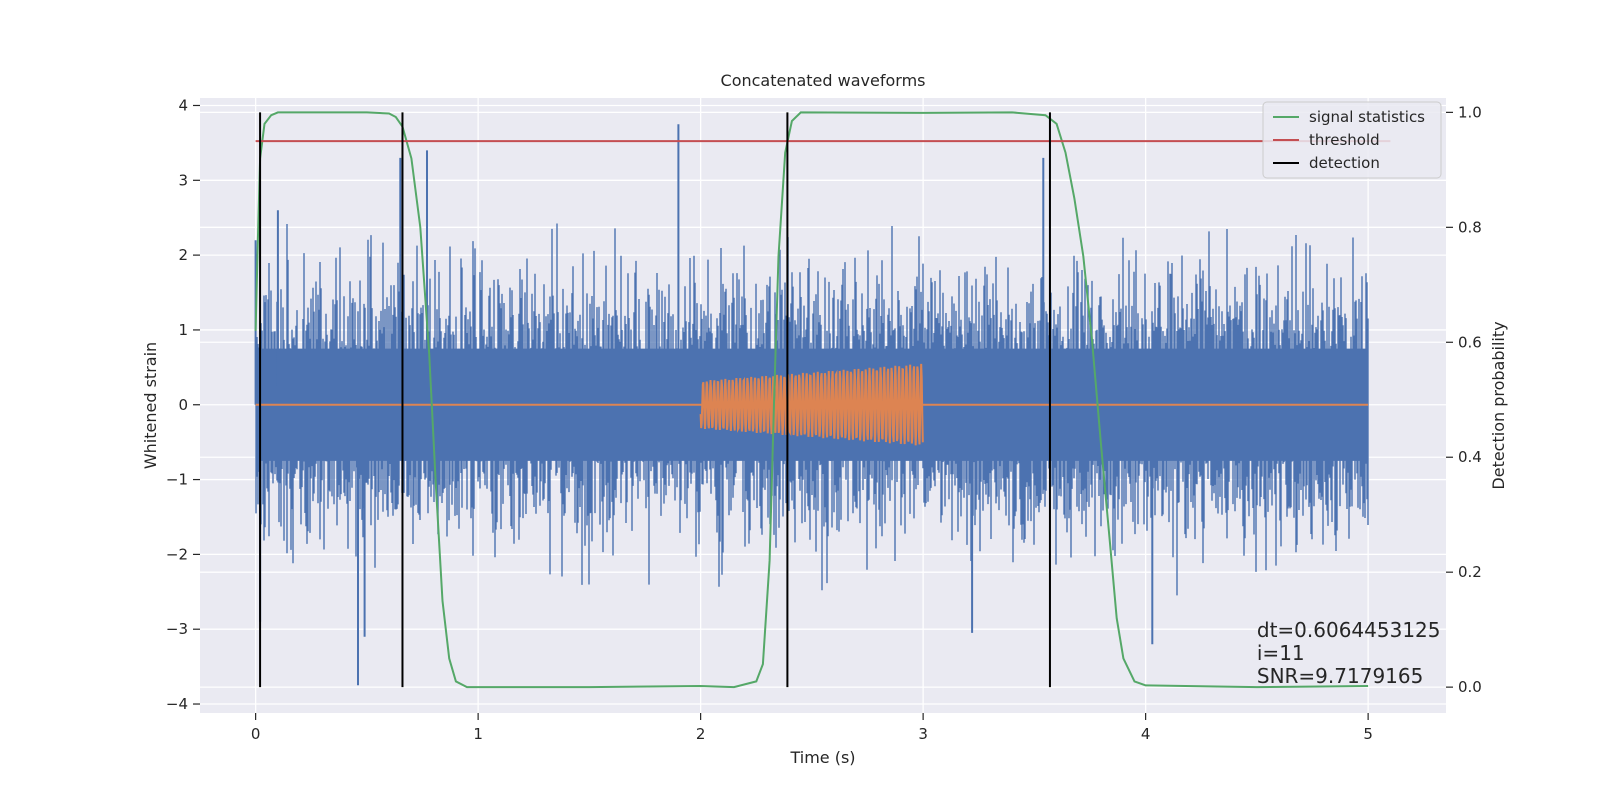  I want to click on y2-tick-label: 1.0, so click(1470, 112).